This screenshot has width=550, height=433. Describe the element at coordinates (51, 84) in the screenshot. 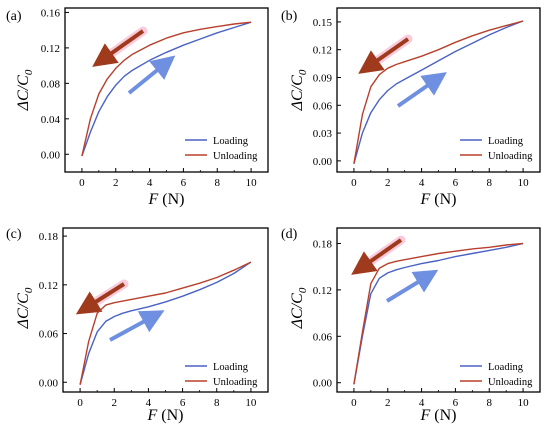

I see `y-tick-label: 0.08` at that location.